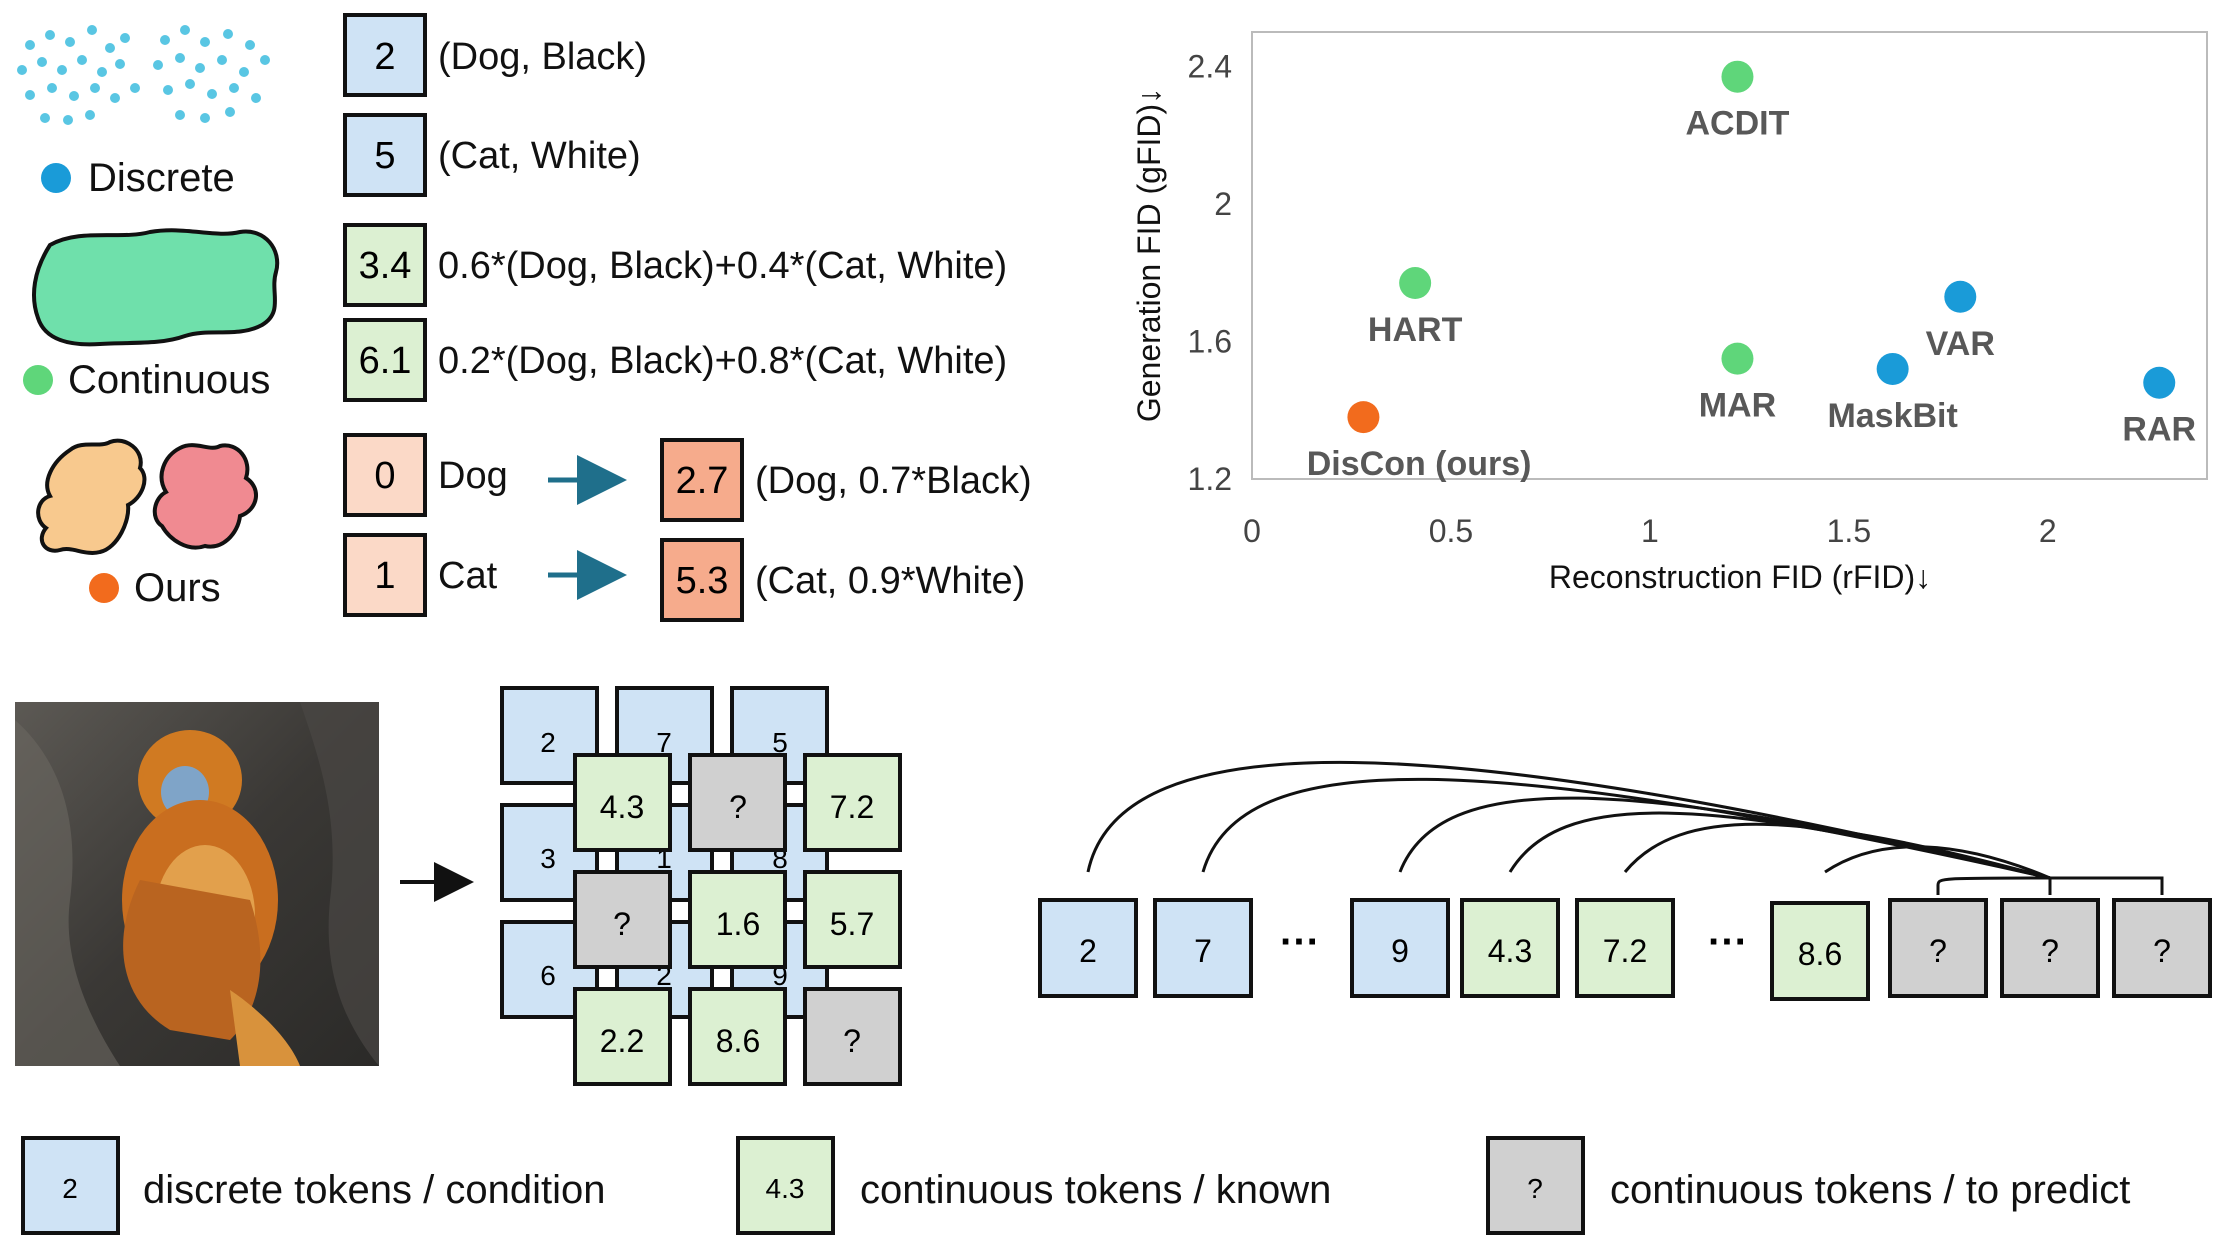  What do you see at coordinates (374, 1190) in the screenshot?
I see `legend-label: discrete tokens / condition` at bounding box center [374, 1190].